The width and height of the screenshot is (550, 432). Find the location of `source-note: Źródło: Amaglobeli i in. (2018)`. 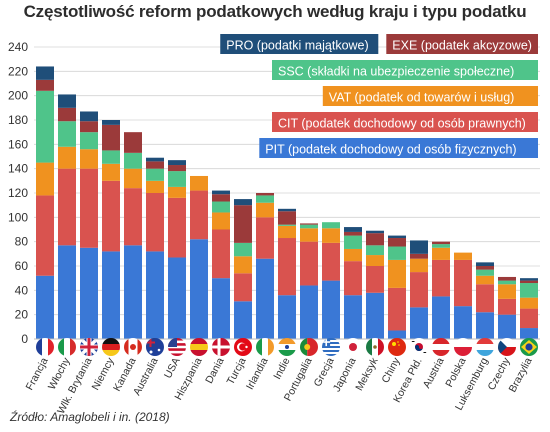

source-note: Źródło: Amaglobeli i in. (2018) is located at coordinates (90, 417).